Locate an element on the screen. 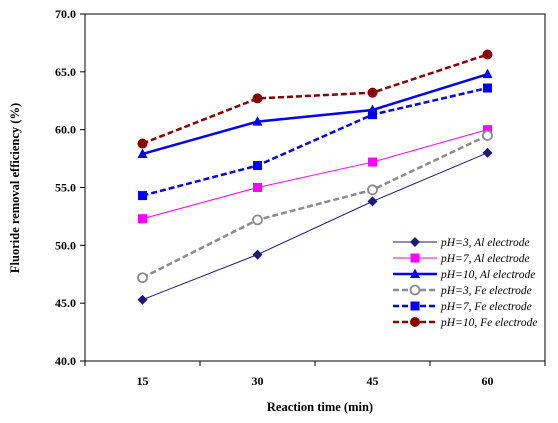 The height and width of the screenshot is (423, 558). x-axis: 15 30 45 60 is located at coordinates (315, 374).